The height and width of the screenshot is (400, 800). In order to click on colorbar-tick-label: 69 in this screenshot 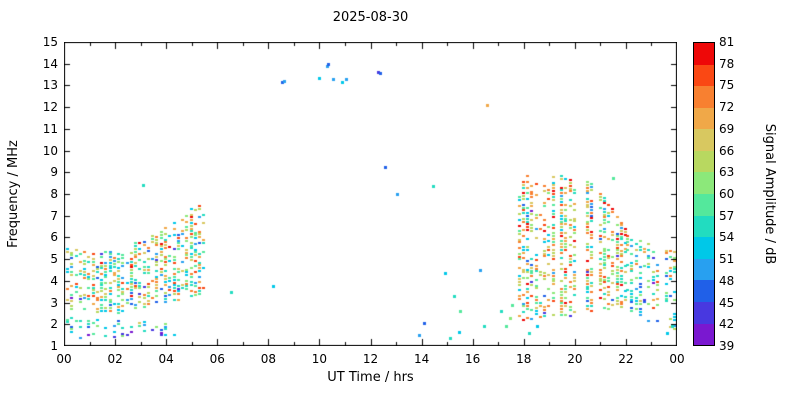, I will do `click(727, 128)`.